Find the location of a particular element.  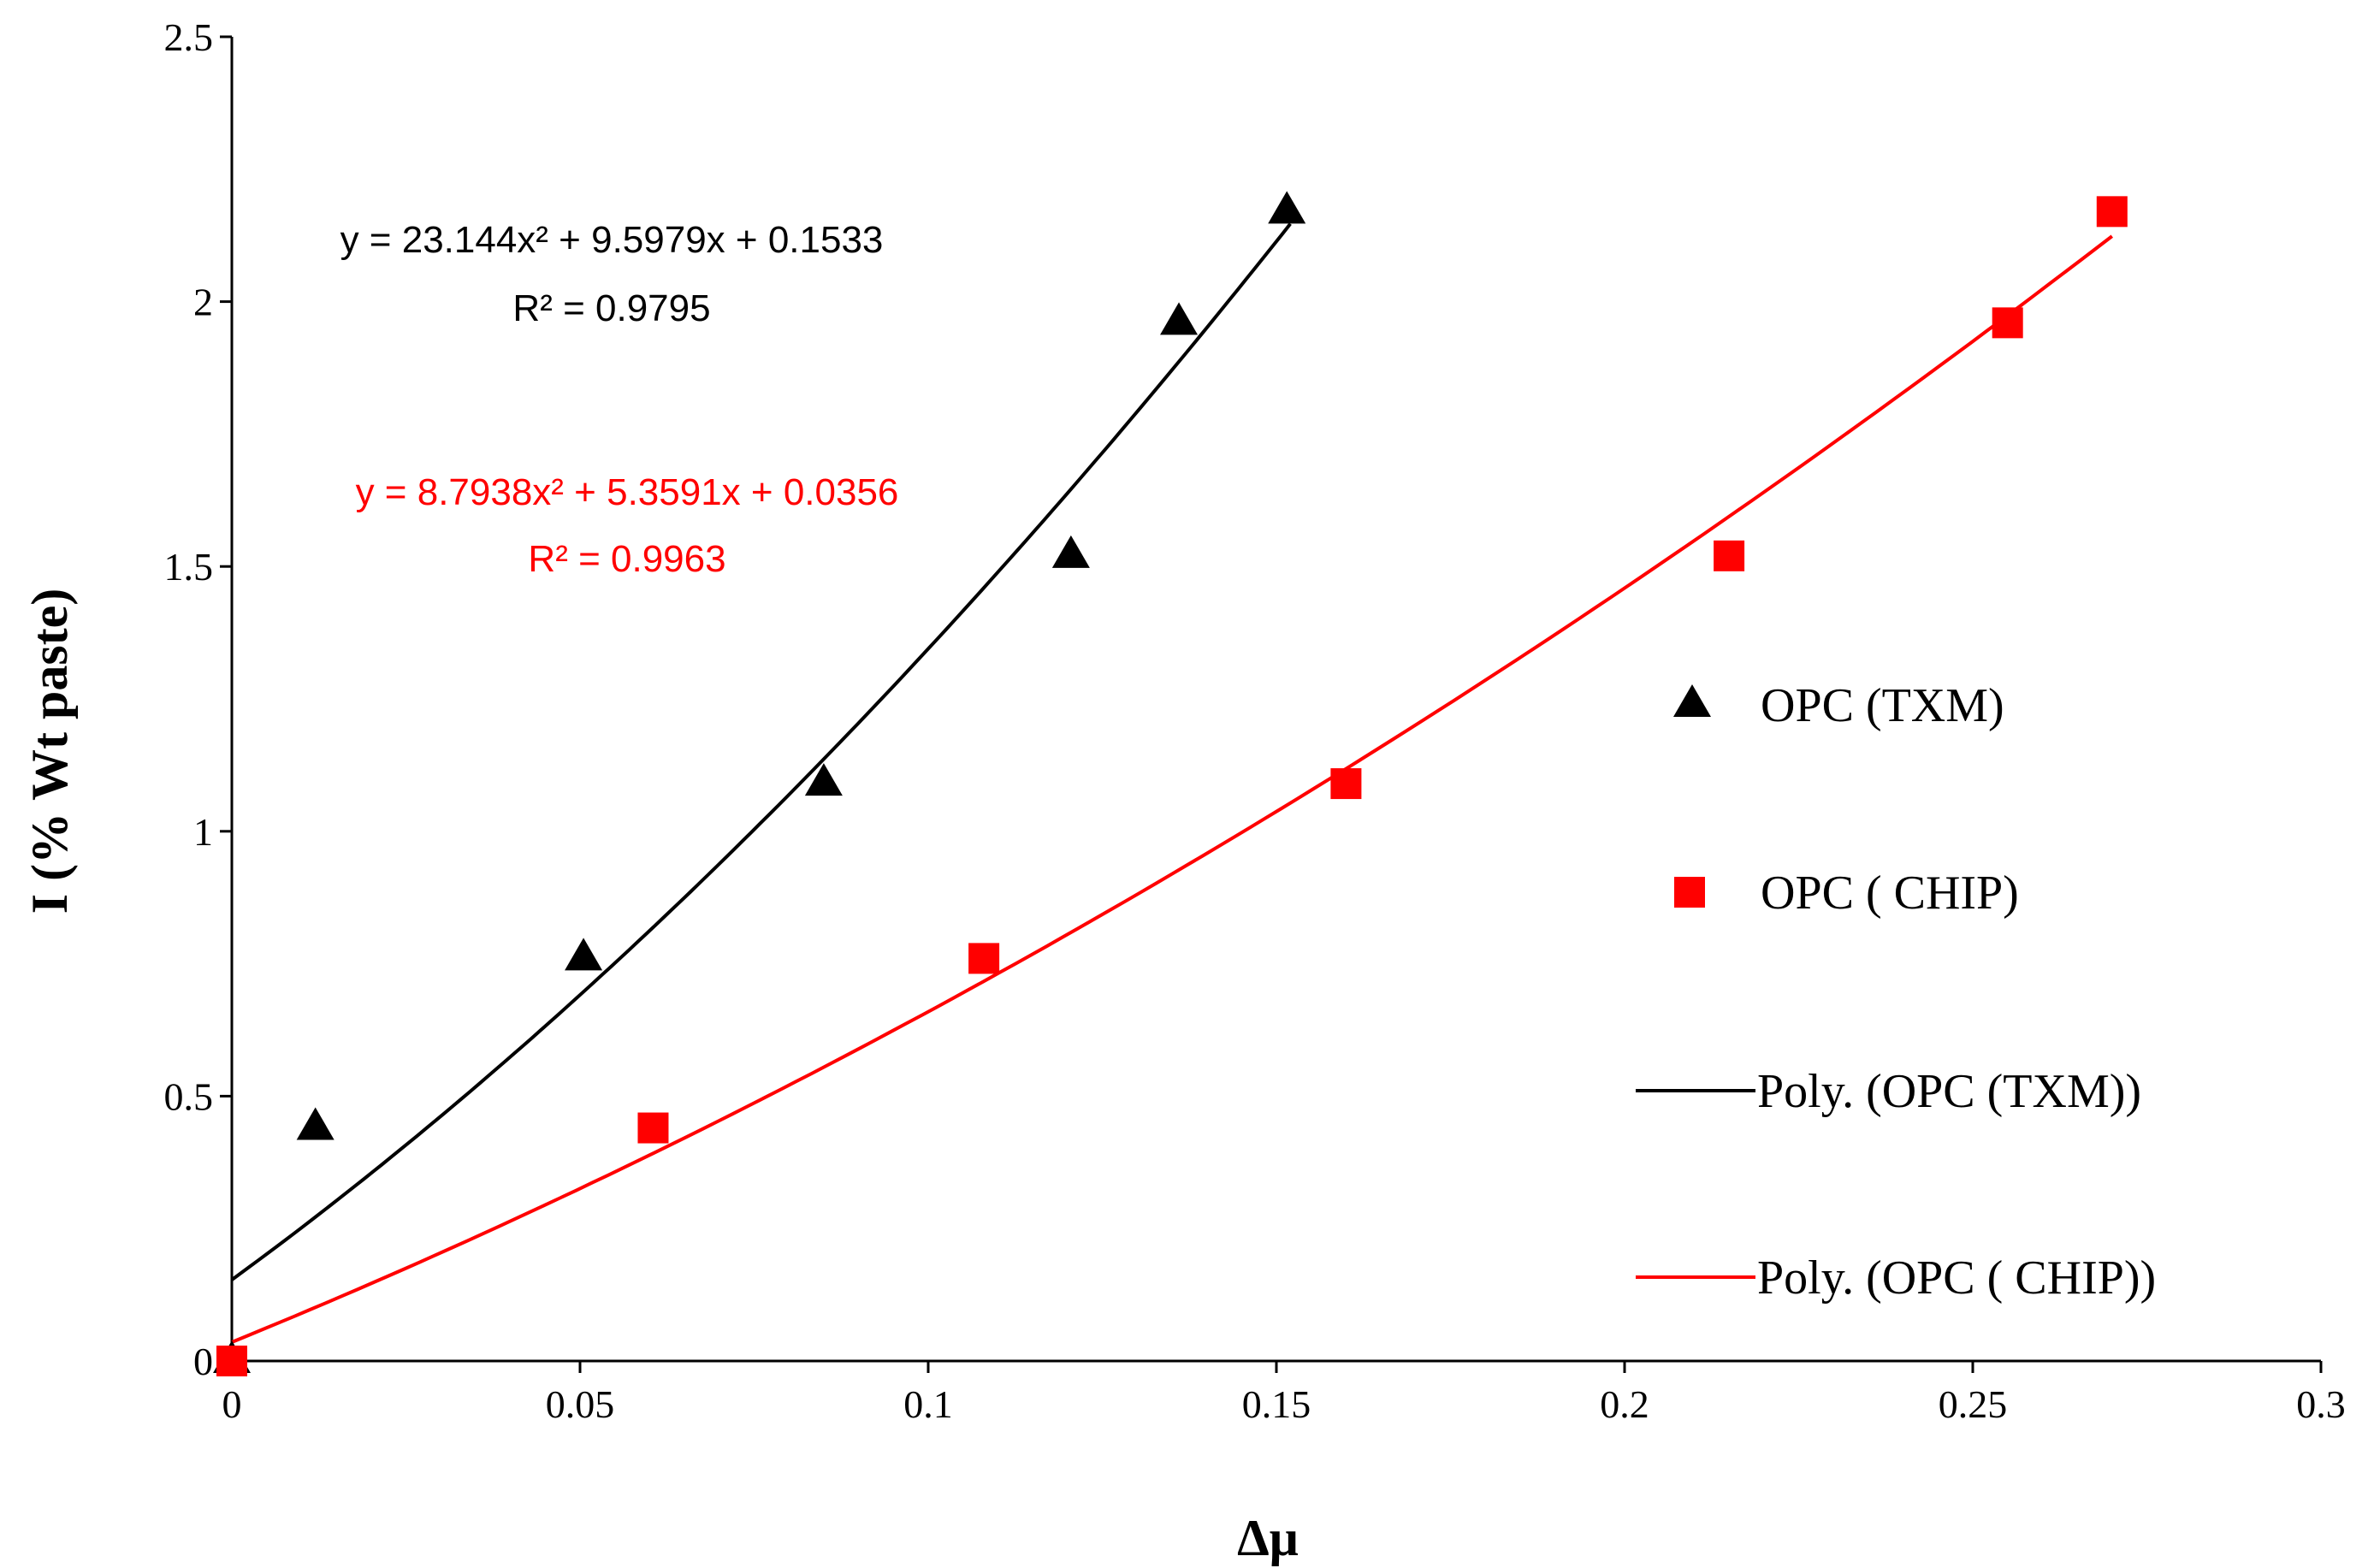

y-tick-label: 1 is located at coordinates (203, 832).